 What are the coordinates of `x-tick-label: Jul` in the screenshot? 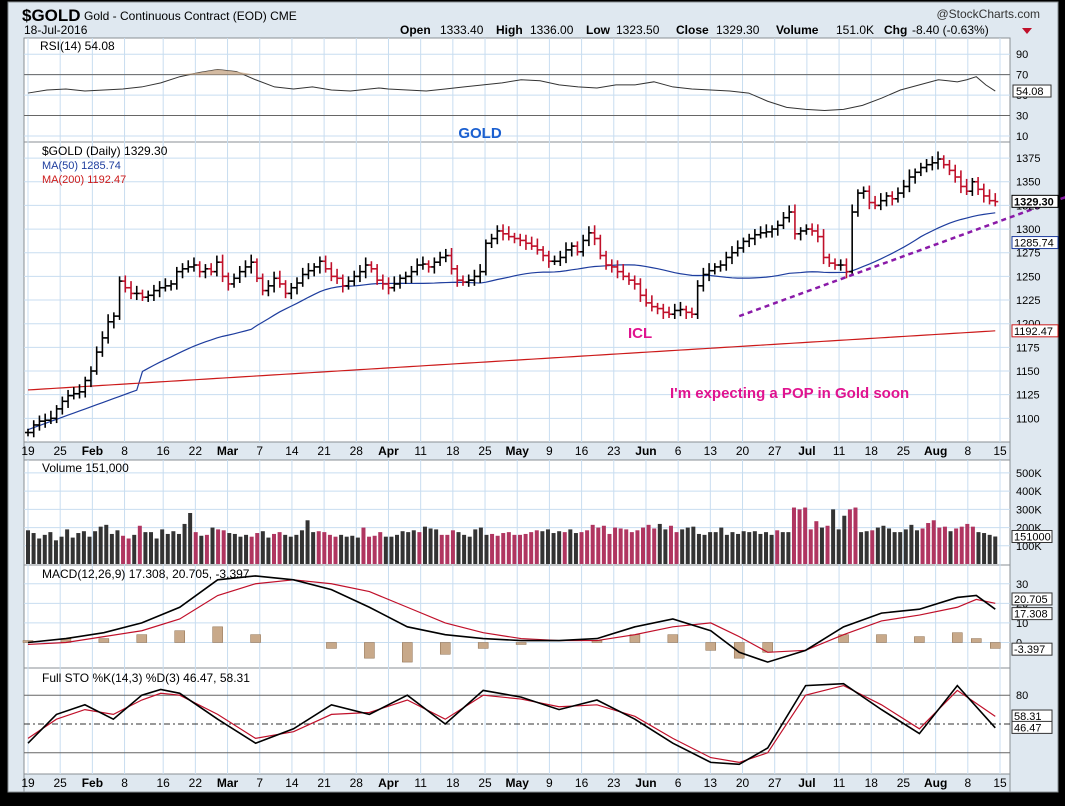 It's located at (806, 783).